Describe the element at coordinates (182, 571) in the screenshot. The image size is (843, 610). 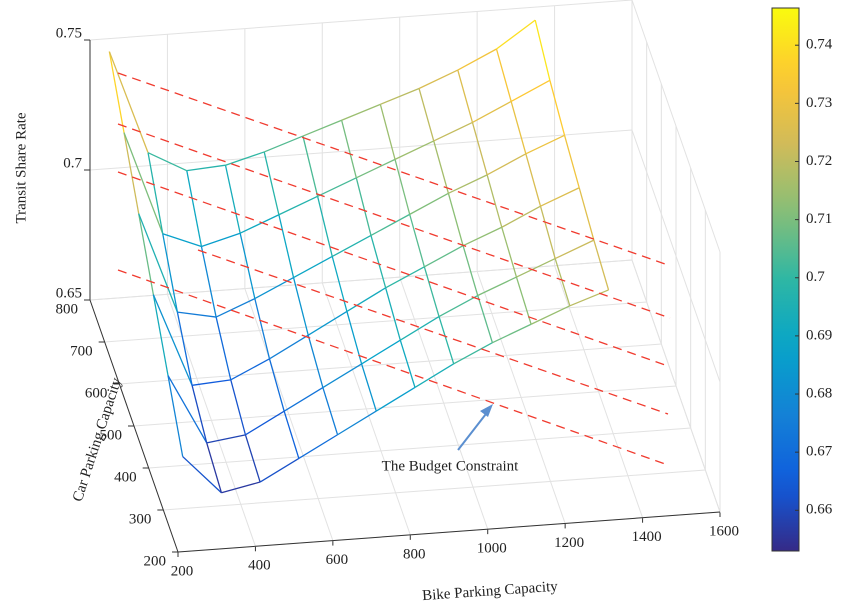
I see `x-tick-label: 200` at that location.